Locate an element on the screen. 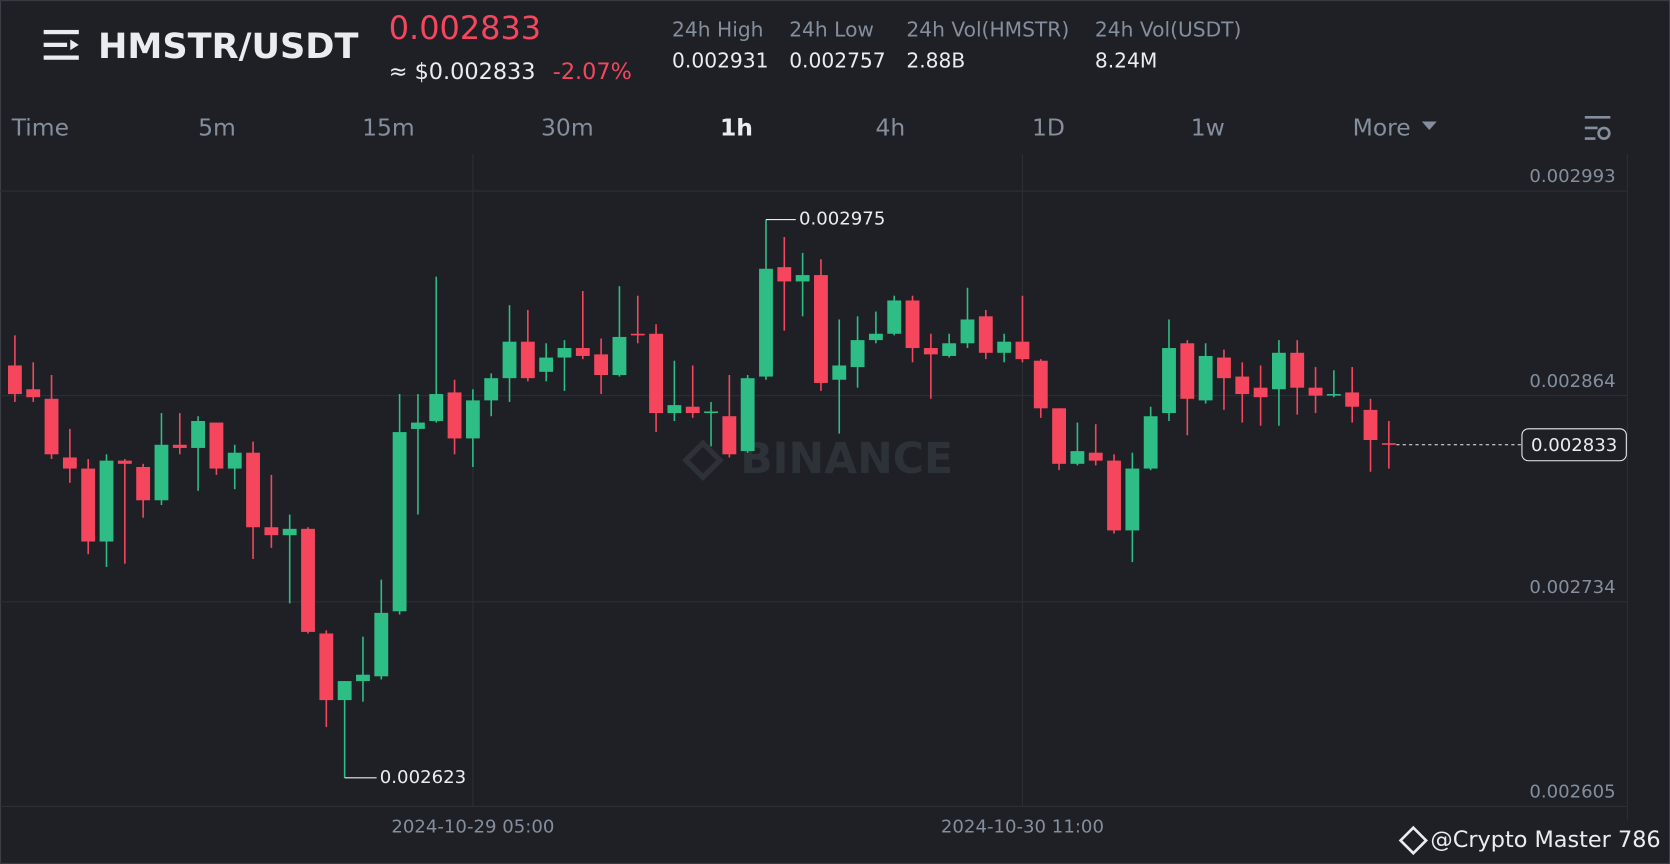 The height and width of the screenshot is (864, 1670). change: -2.07% is located at coordinates (592, 72).